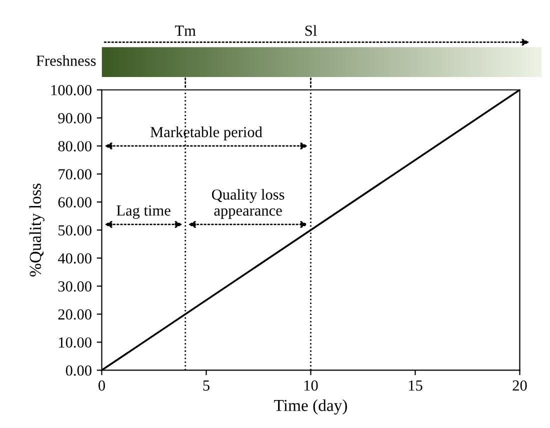  What do you see at coordinates (66, 60) in the screenshot?
I see `text: Freshness` at bounding box center [66, 60].